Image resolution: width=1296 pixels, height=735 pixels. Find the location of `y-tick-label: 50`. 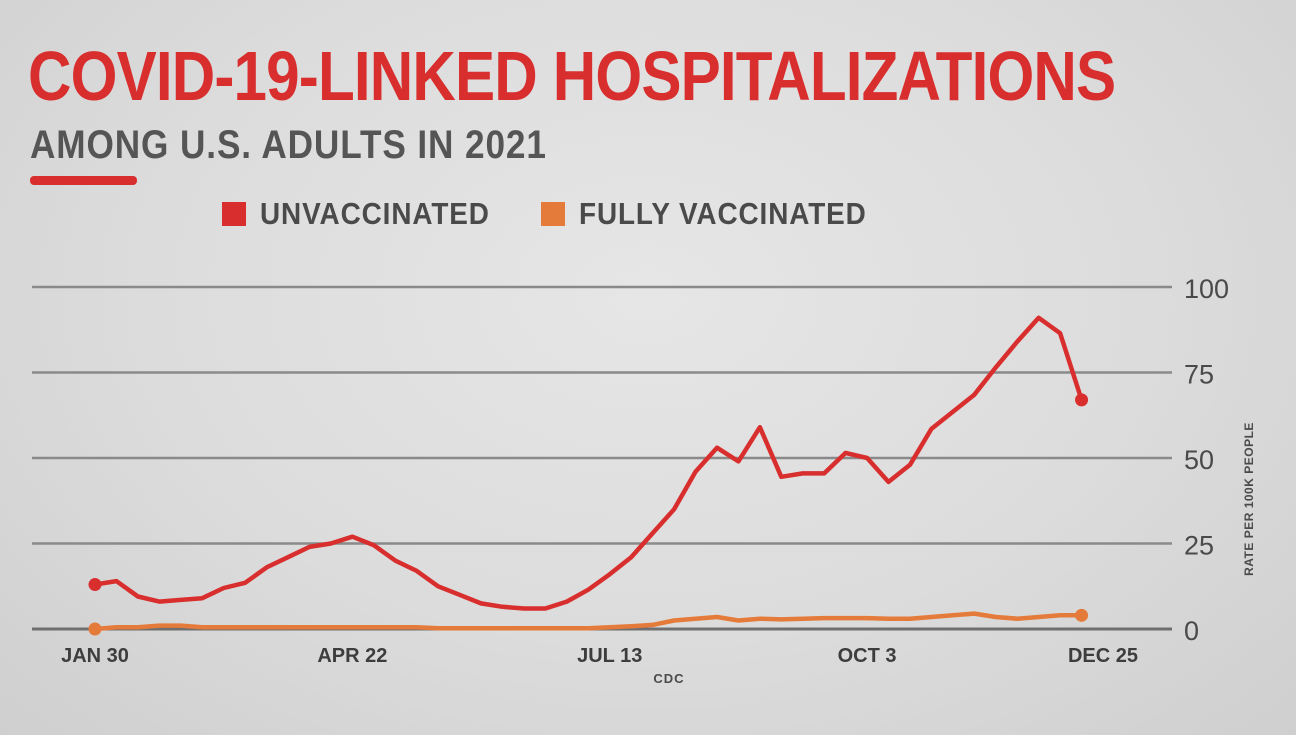

y-tick-label: 50 is located at coordinates (1199, 460).